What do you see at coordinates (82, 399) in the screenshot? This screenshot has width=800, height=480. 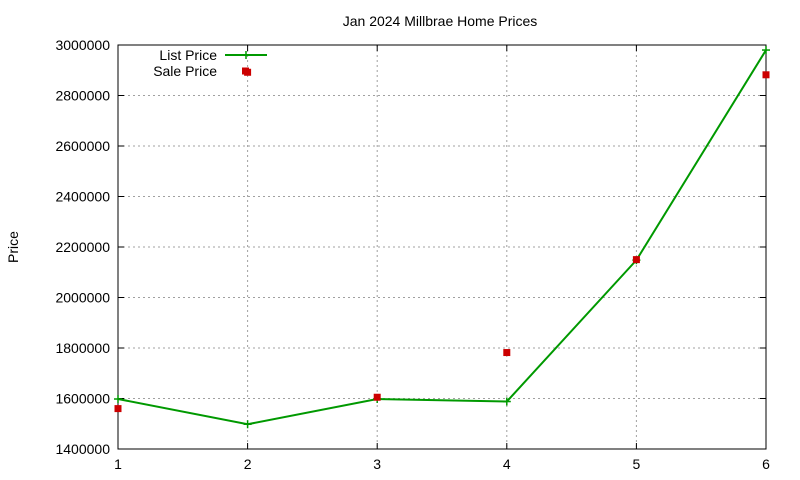 I see `y-tick-label: 1600000` at bounding box center [82, 399].